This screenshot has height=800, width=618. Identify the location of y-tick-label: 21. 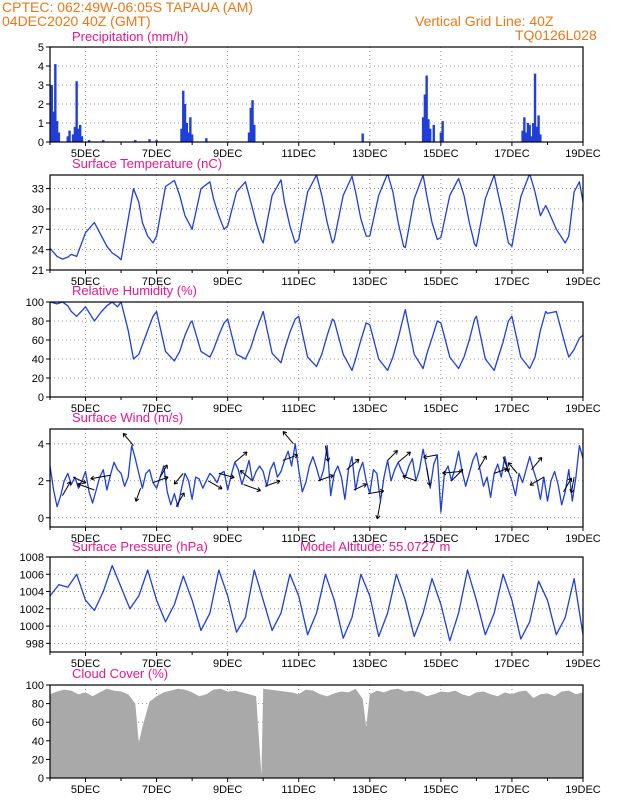
(38, 271).